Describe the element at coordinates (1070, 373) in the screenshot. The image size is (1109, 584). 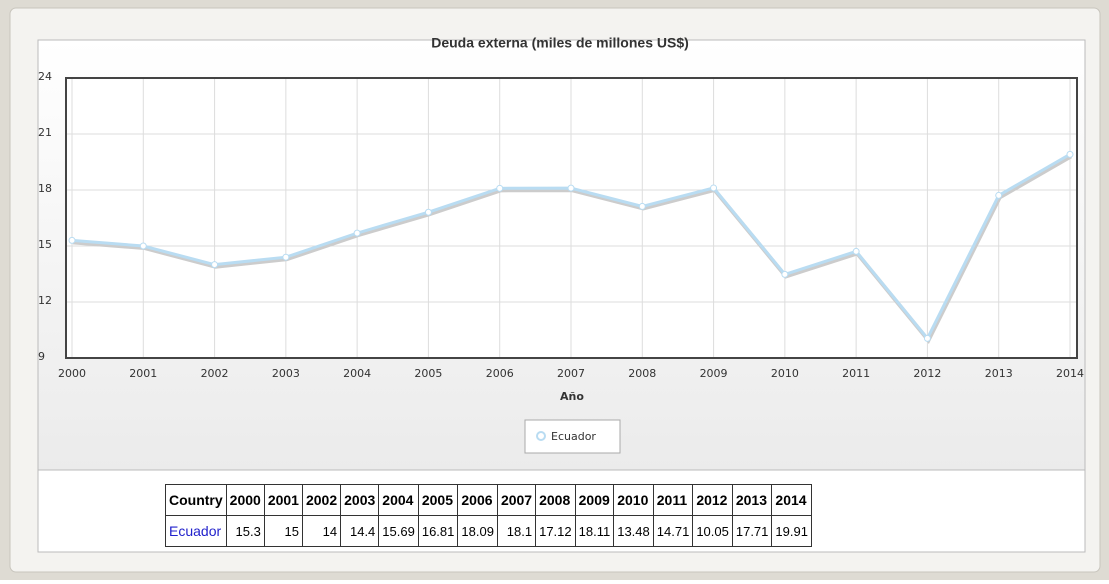
I see `x-tick-label: 2014` at that location.